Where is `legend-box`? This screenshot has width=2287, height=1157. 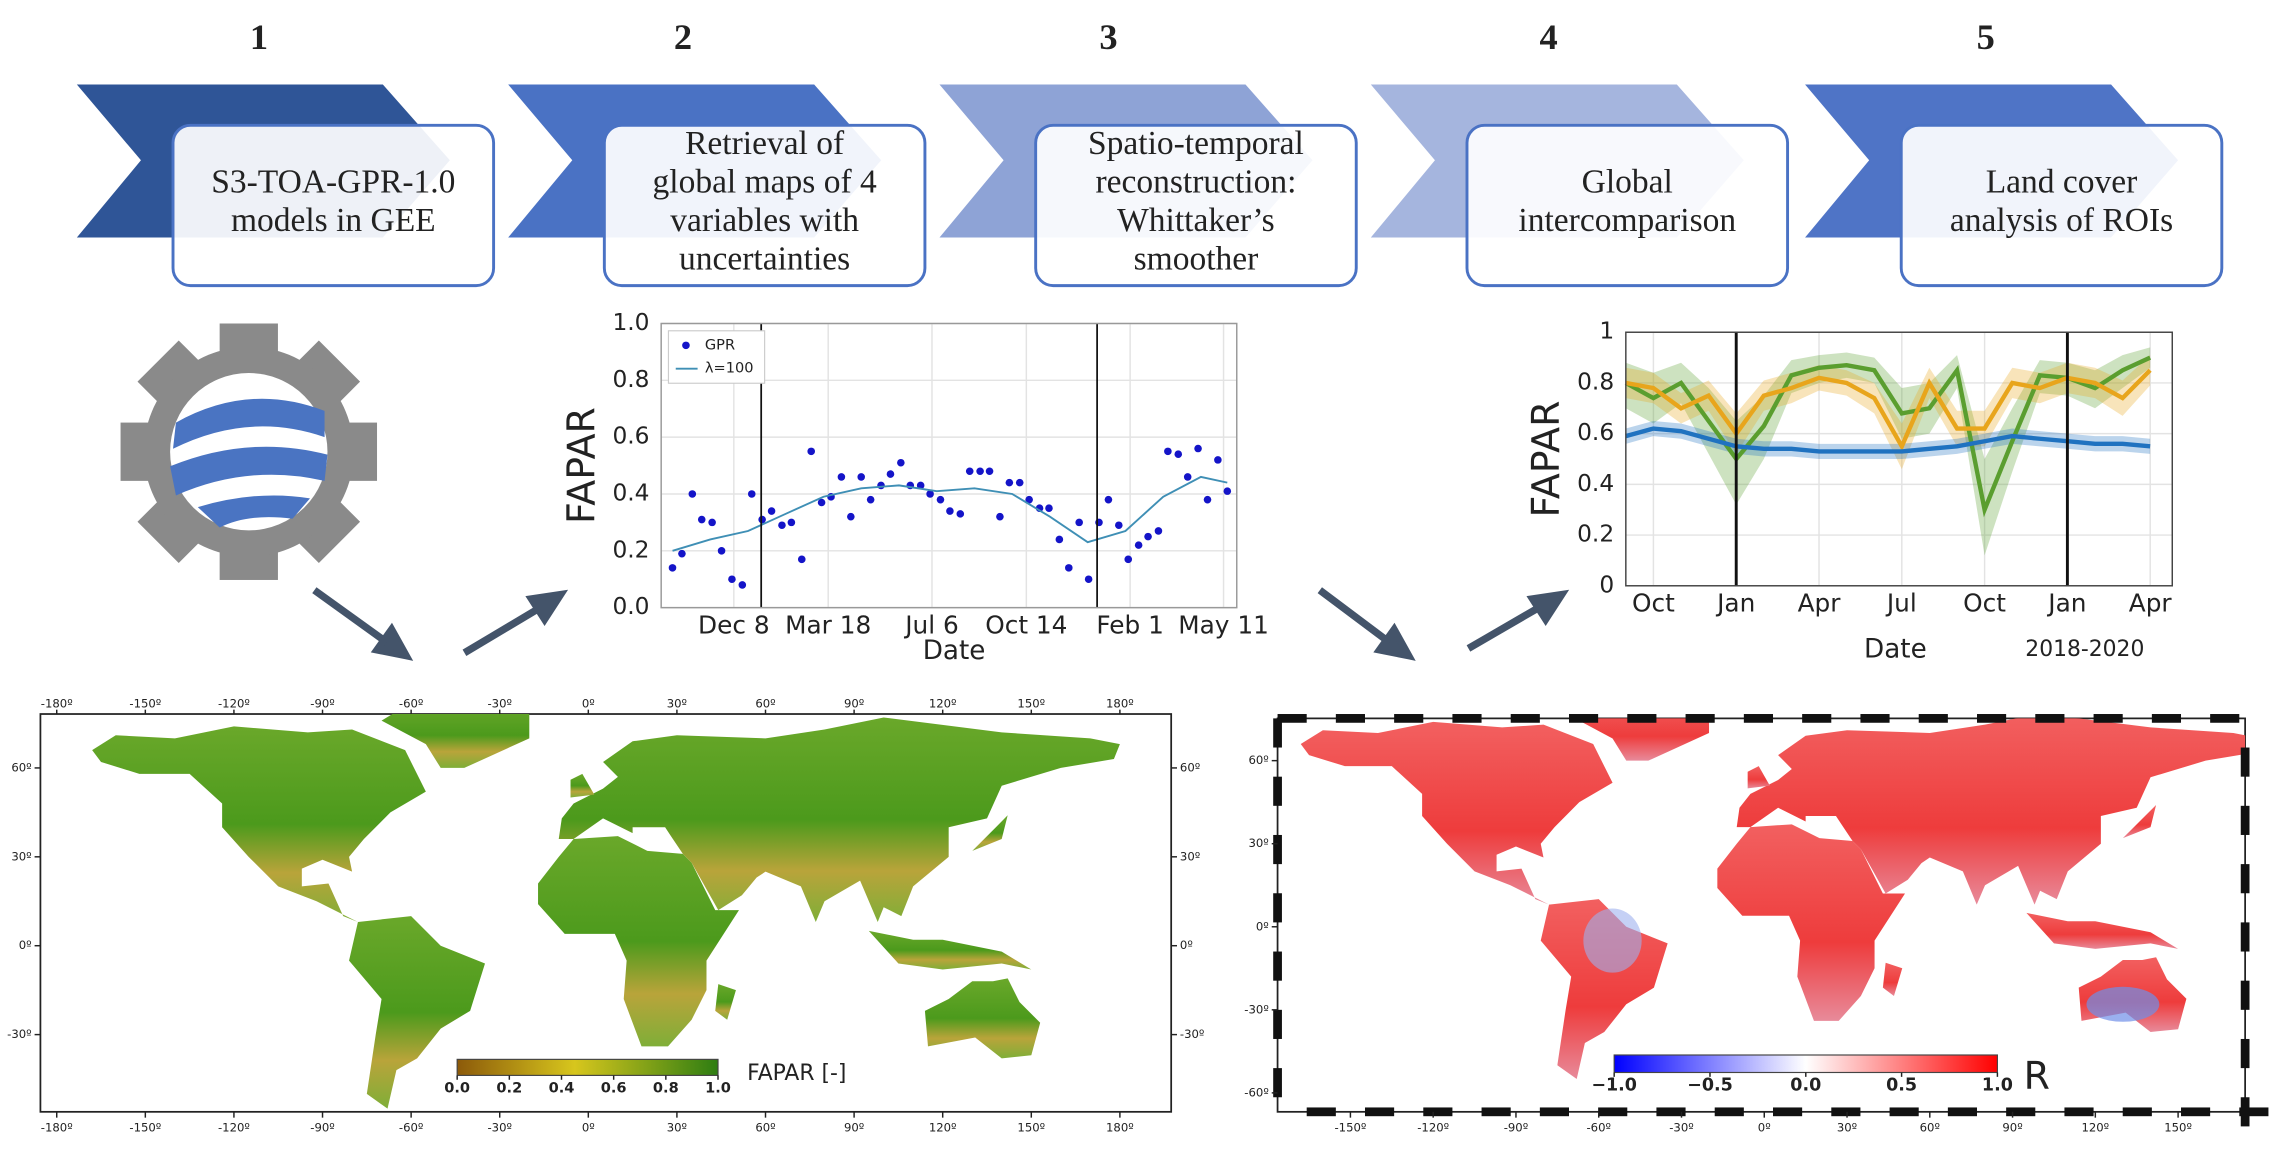 legend-box is located at coordinates (716, 357).